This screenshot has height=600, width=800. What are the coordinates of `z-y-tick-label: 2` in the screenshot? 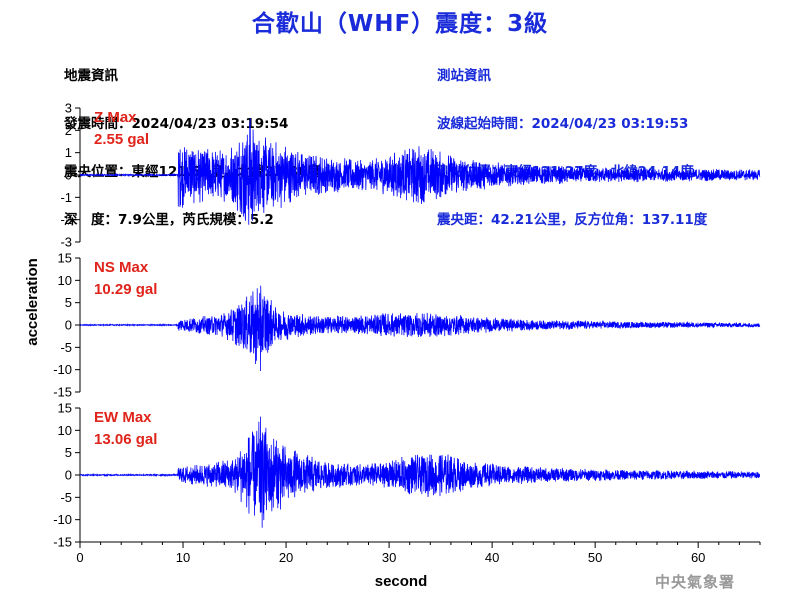 It's located at (68, 130).